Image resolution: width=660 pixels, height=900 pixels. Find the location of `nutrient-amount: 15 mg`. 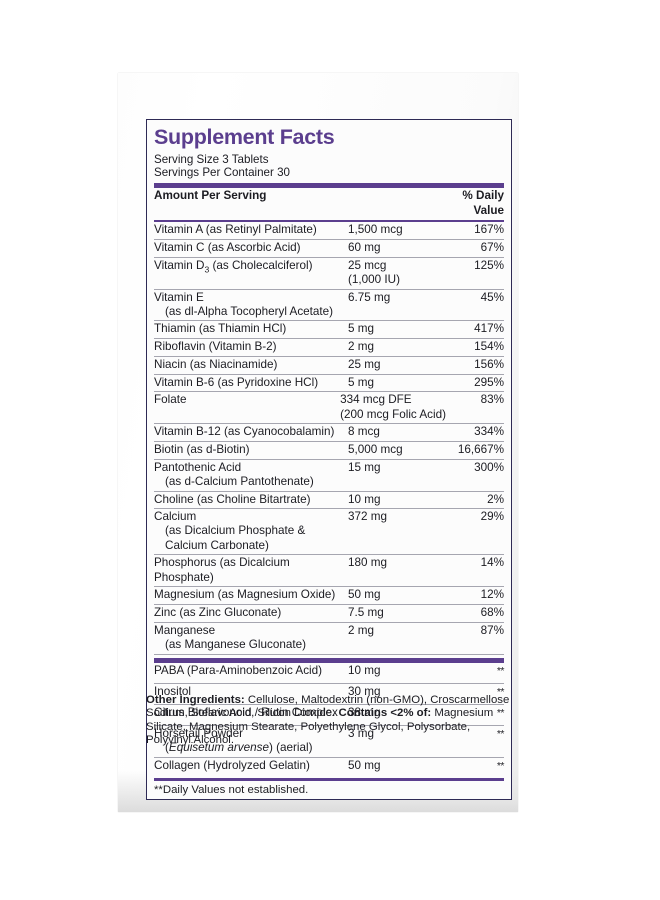

nutrient-amount: 15 mg is located at coordinates (364, 467).